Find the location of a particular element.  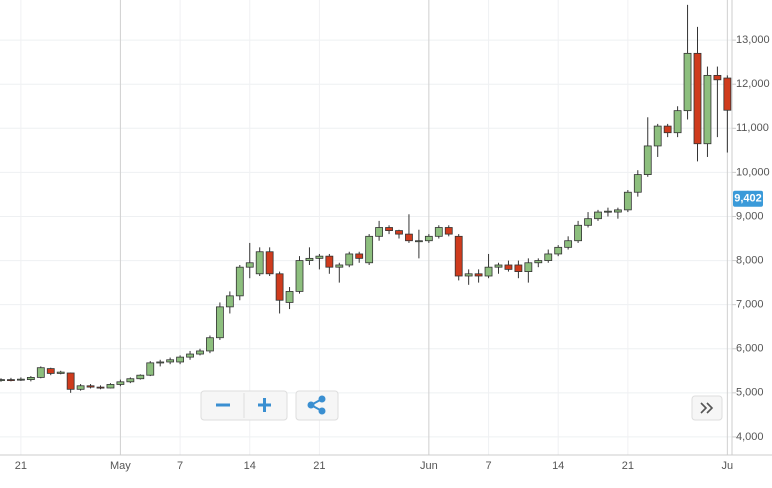

share-button is located at coordinates (317, 405).